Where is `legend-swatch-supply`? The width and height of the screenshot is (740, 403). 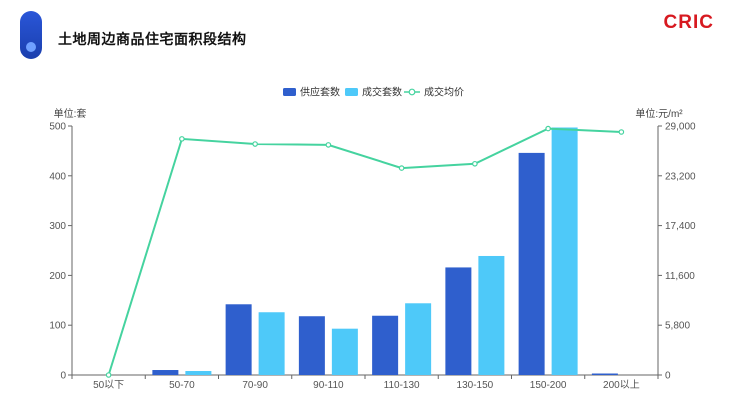
legend-swatch-supply is located at coordinates (289, 92).